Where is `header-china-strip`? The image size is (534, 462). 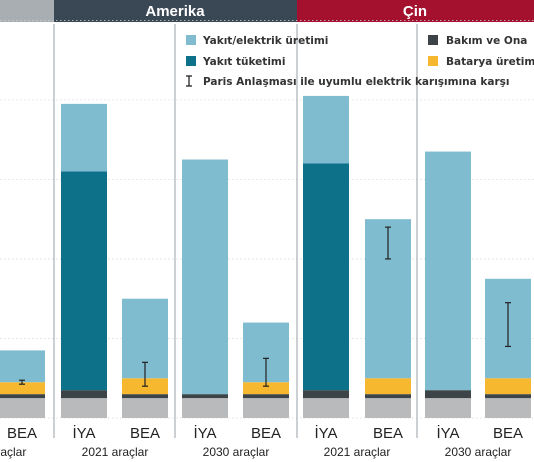
header-china-strip is located at coordinates (415, 11).